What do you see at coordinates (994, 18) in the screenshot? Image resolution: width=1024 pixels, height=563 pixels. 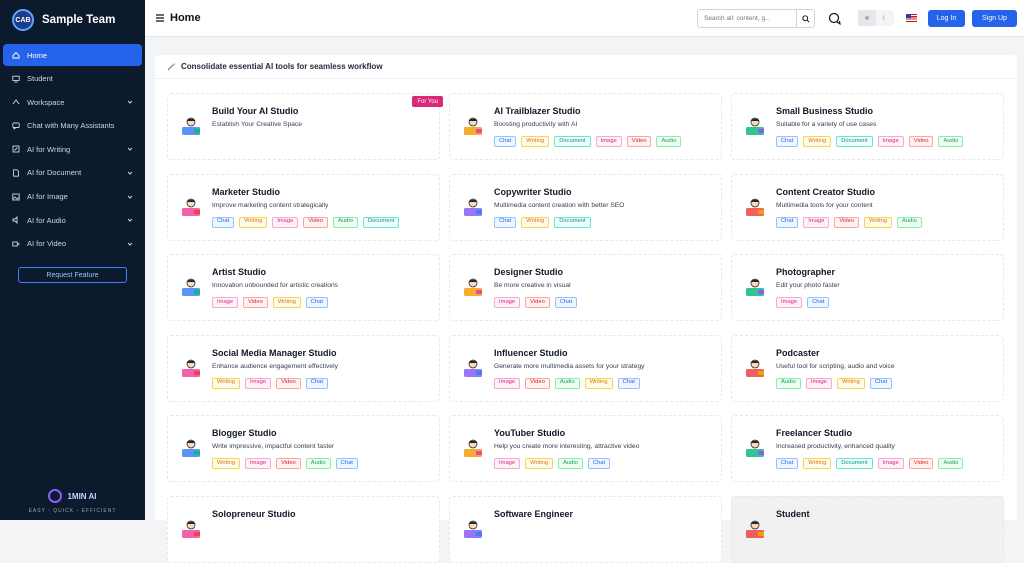 I see `signup-button: Sign Up` at bounding box center [994, 18].